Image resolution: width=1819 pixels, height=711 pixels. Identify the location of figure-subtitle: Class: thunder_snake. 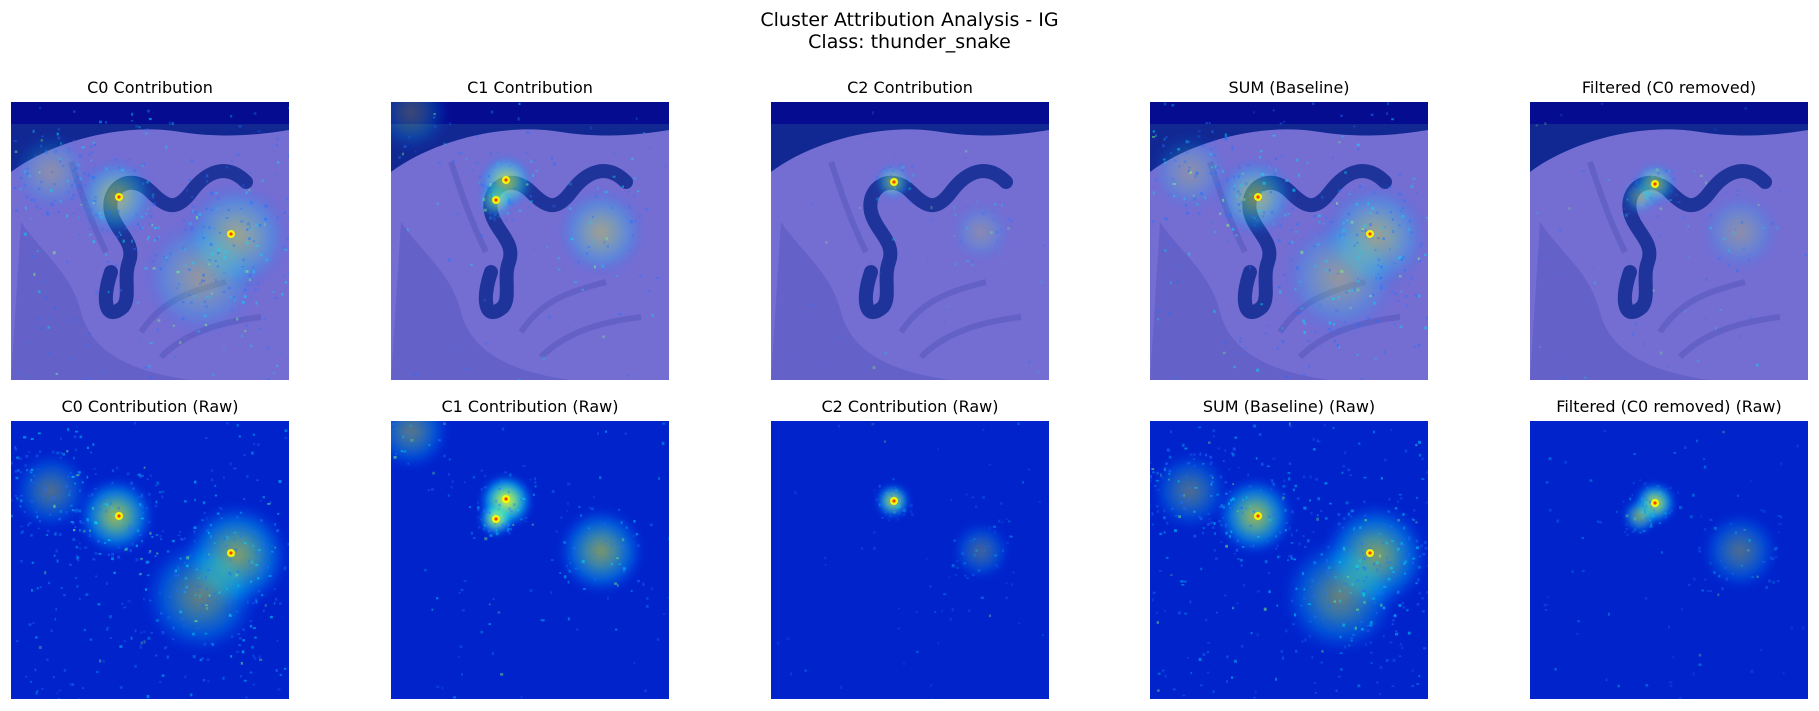
(909, 42).